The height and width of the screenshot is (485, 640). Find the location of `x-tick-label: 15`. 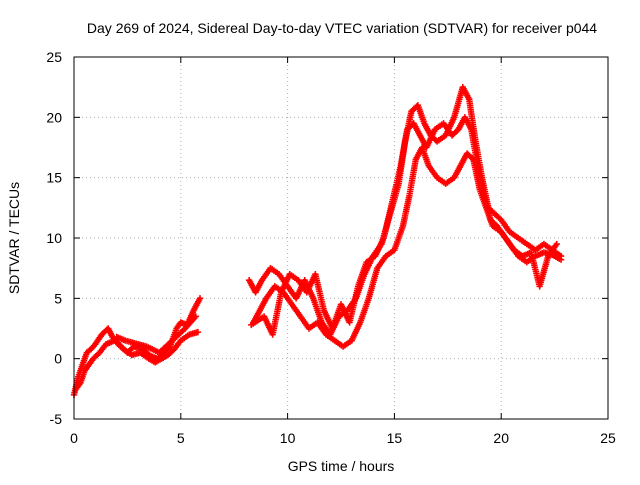

x-tick-label: 15 is located at coordinates (395, 438).